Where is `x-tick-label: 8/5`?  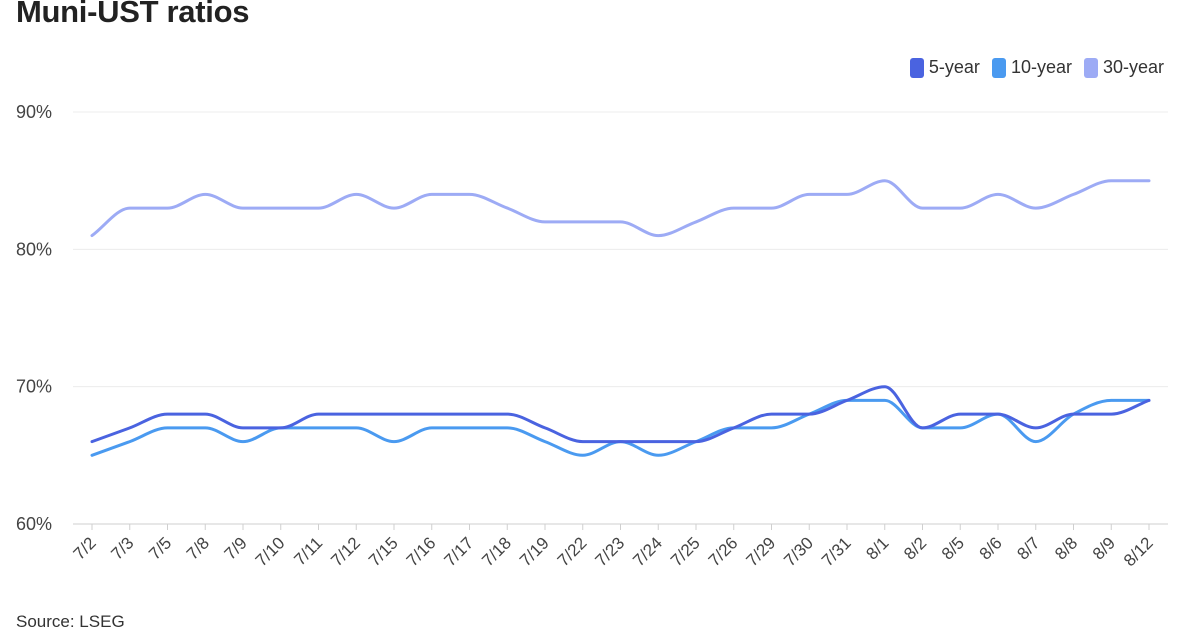 x-tick-label: 8/5 is located at coordinates (953, 548).